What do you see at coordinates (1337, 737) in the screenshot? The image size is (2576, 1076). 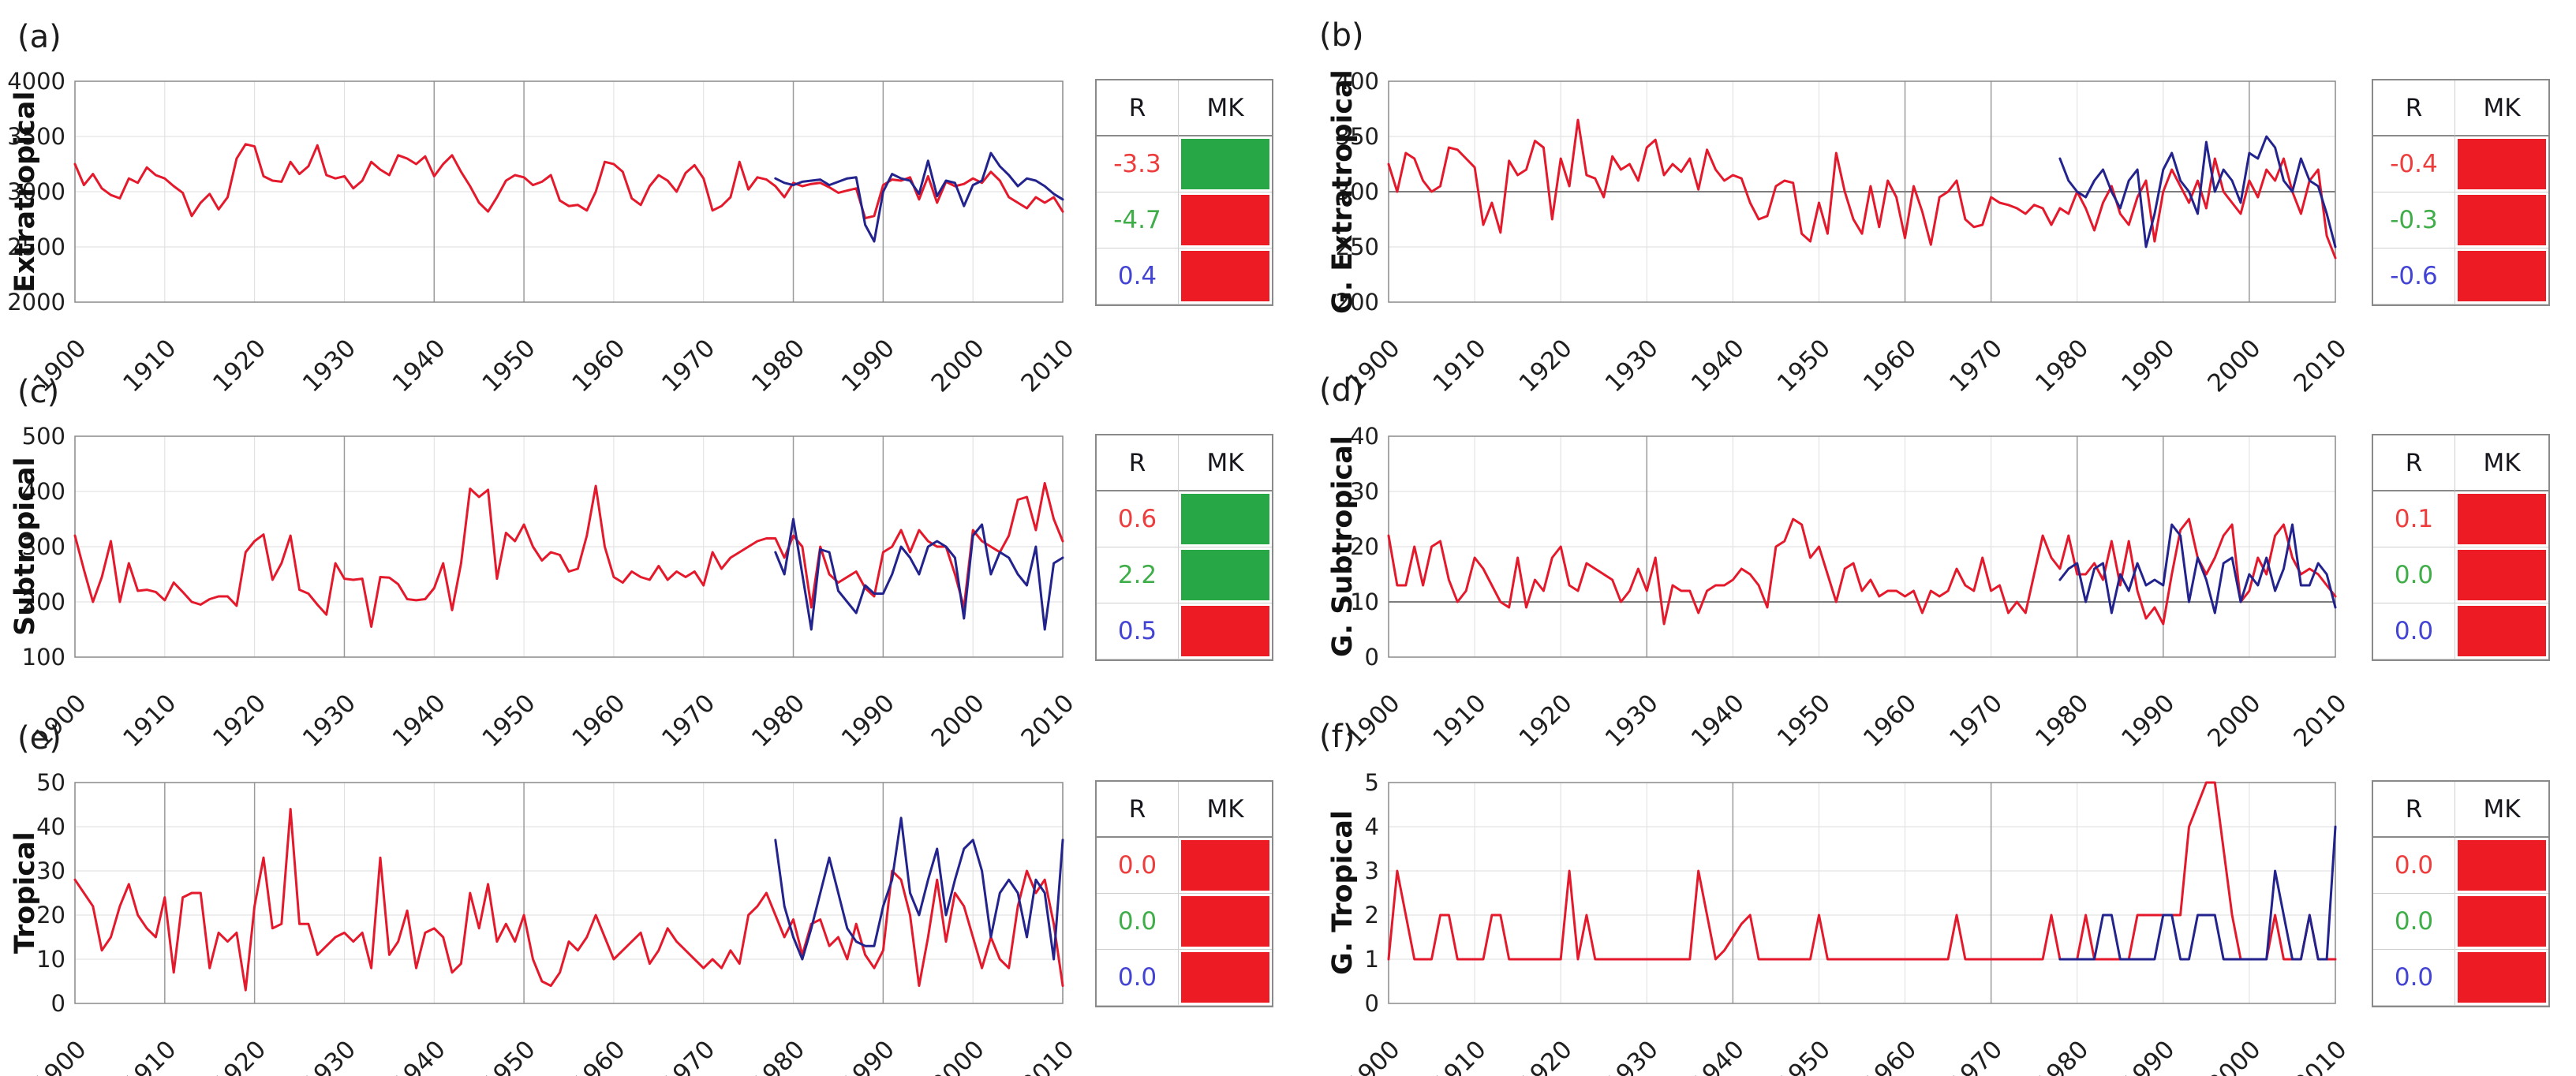 I see `panel-f-letter: (f)` at bounding box center [1337, 737].